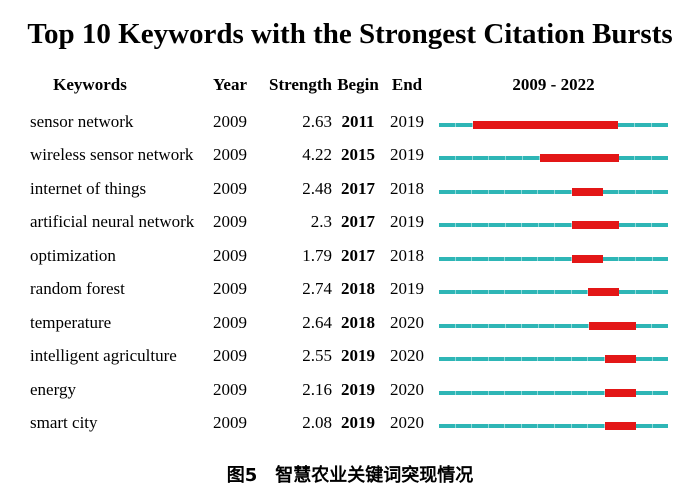 This screenshot has height=501, width=700. I want to click on keyword-label: wireless sensor network, so click(112, 155).